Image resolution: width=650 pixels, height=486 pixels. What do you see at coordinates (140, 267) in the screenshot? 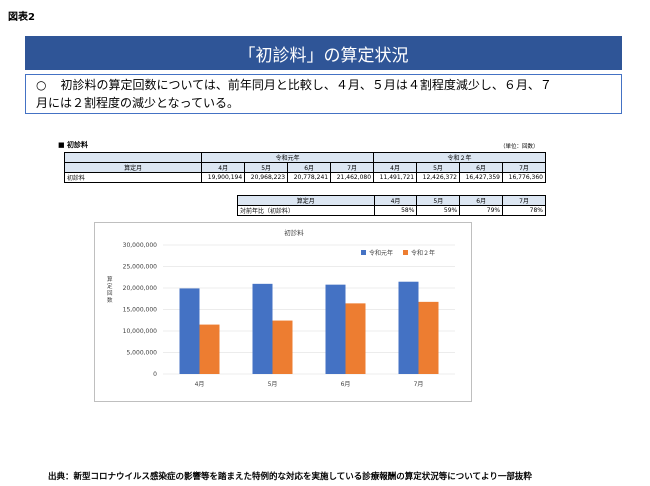
I see `y-tick-label: 25,000,000` at bounding box center [140, 267].